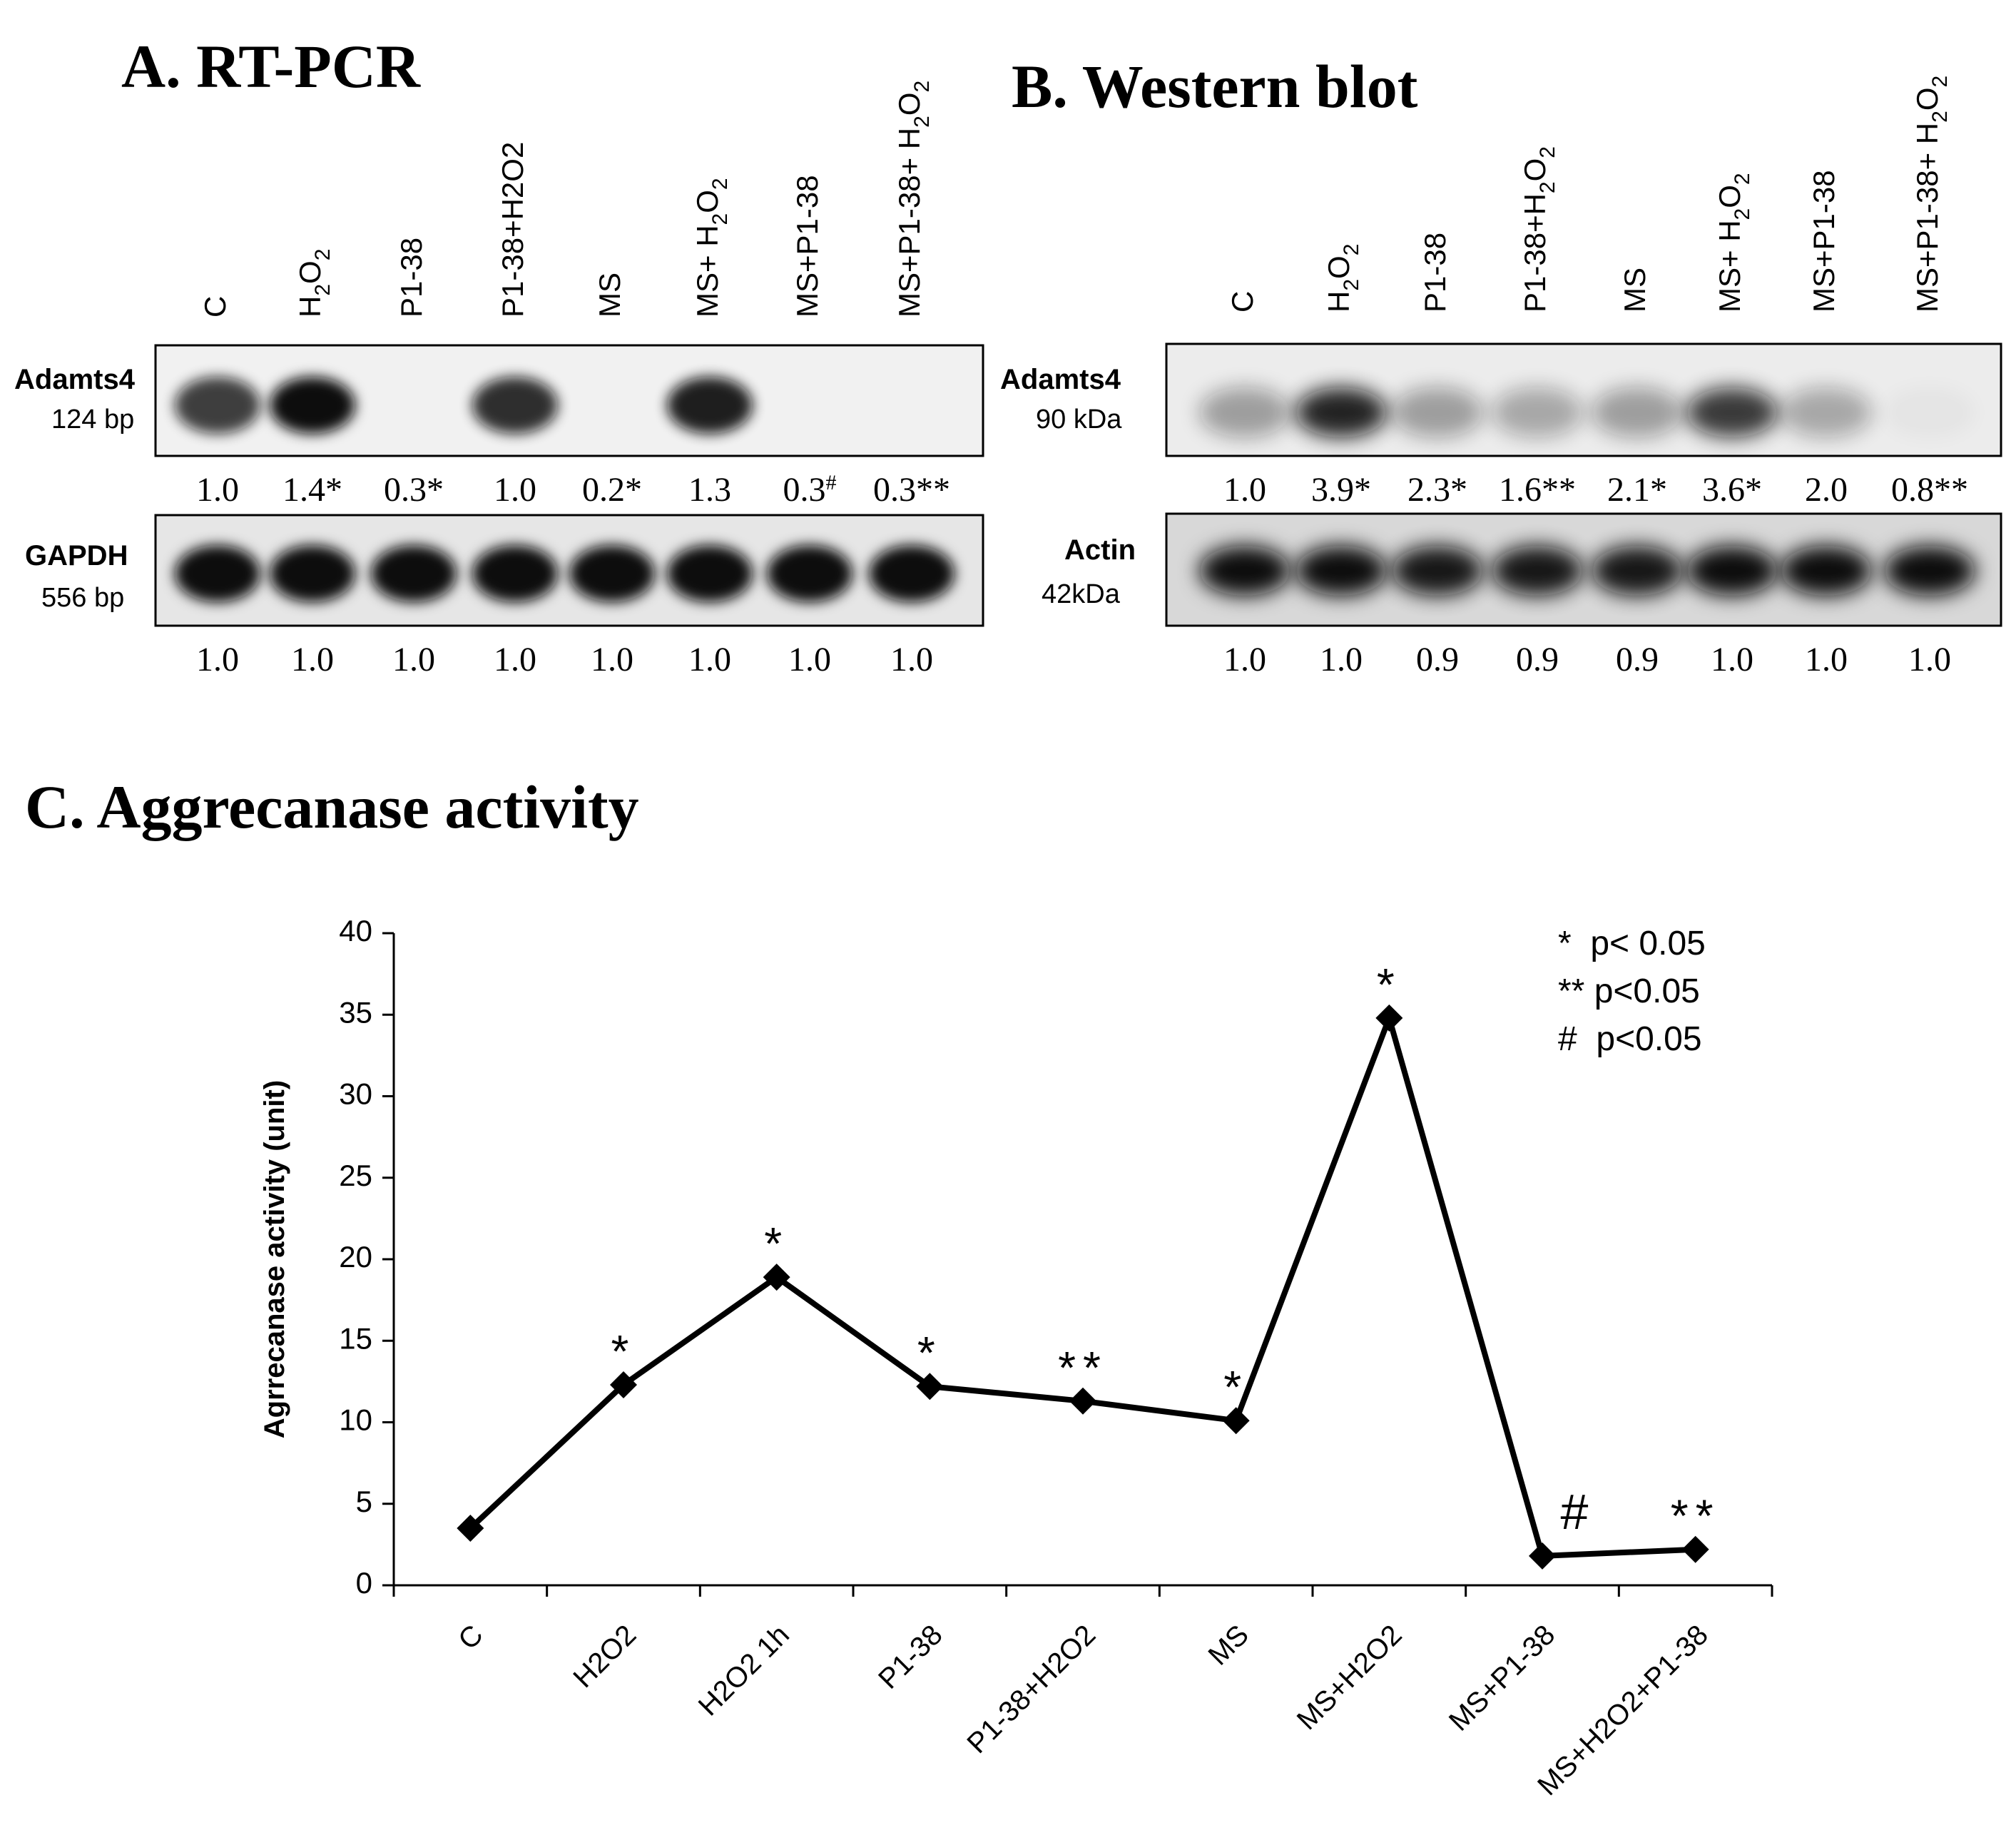 Image resolution: width=2016 pixels, height=1835 pixels. Describe the element at coordinates (82, 598) in the screenshot. I see `blot-a-gapdh-size: 556 bp` at that location.